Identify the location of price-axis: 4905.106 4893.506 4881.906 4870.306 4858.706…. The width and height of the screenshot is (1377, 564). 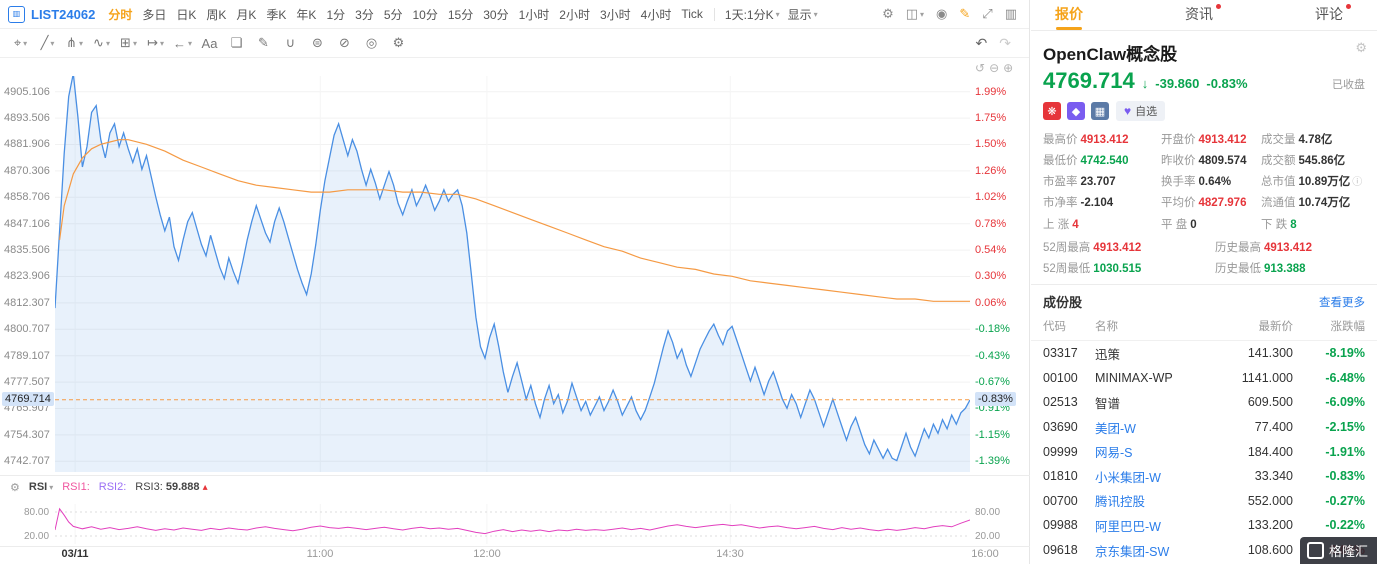
(27, 276).